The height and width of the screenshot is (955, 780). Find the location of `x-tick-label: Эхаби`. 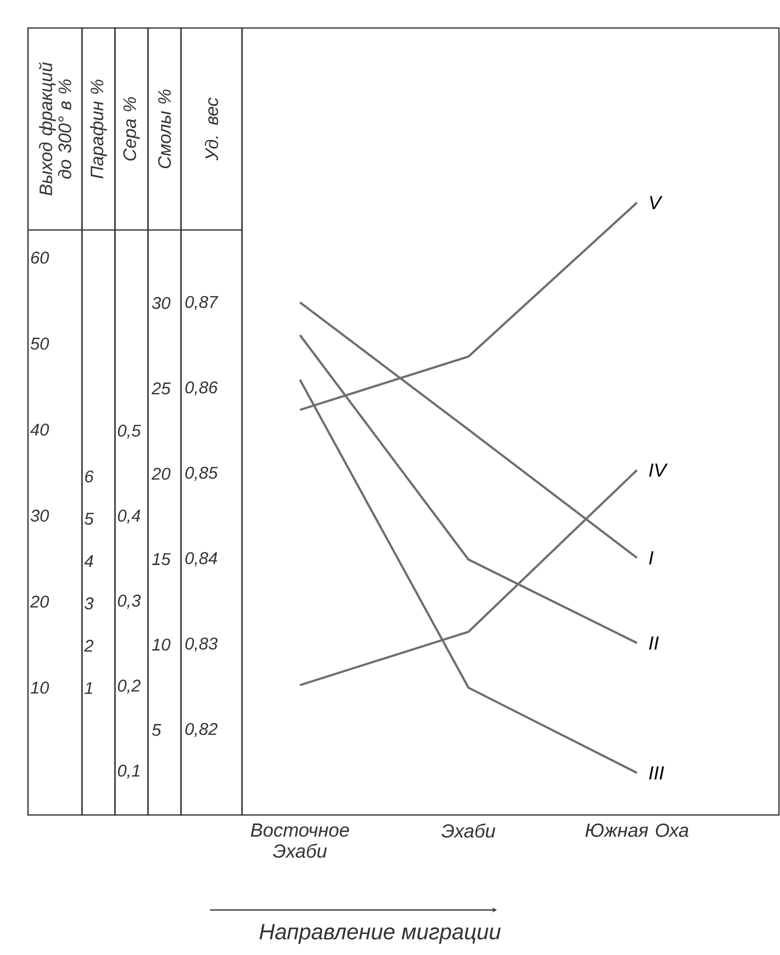

x-tick-label: Эхаби is located at coordinates (469, 831).